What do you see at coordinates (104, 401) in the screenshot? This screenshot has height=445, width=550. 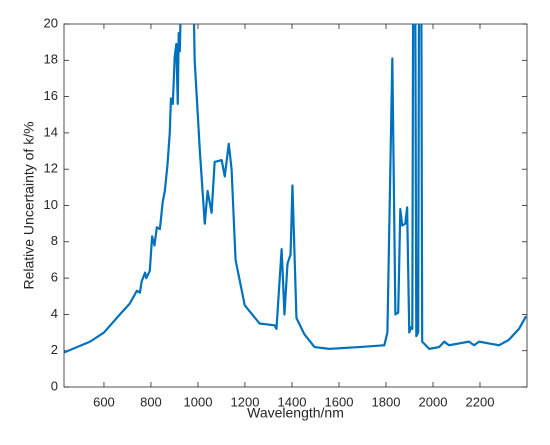 I see `x-tick-label: 600` at bounding box center [104, 401].